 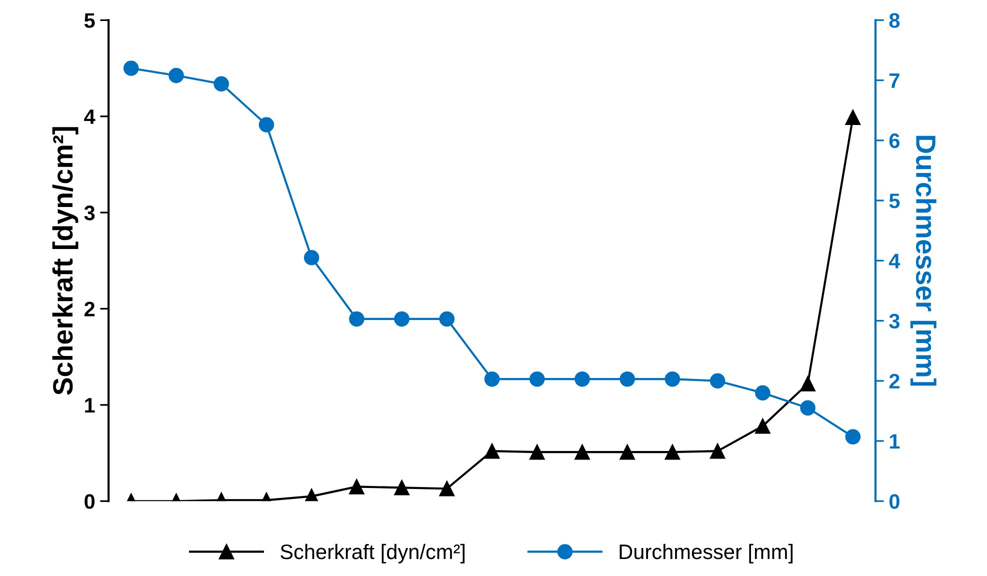 What do you see at coordinates (89, 20) in the screenshot?
I see `y-tick-label: 5` at bounding box center [89, 20].